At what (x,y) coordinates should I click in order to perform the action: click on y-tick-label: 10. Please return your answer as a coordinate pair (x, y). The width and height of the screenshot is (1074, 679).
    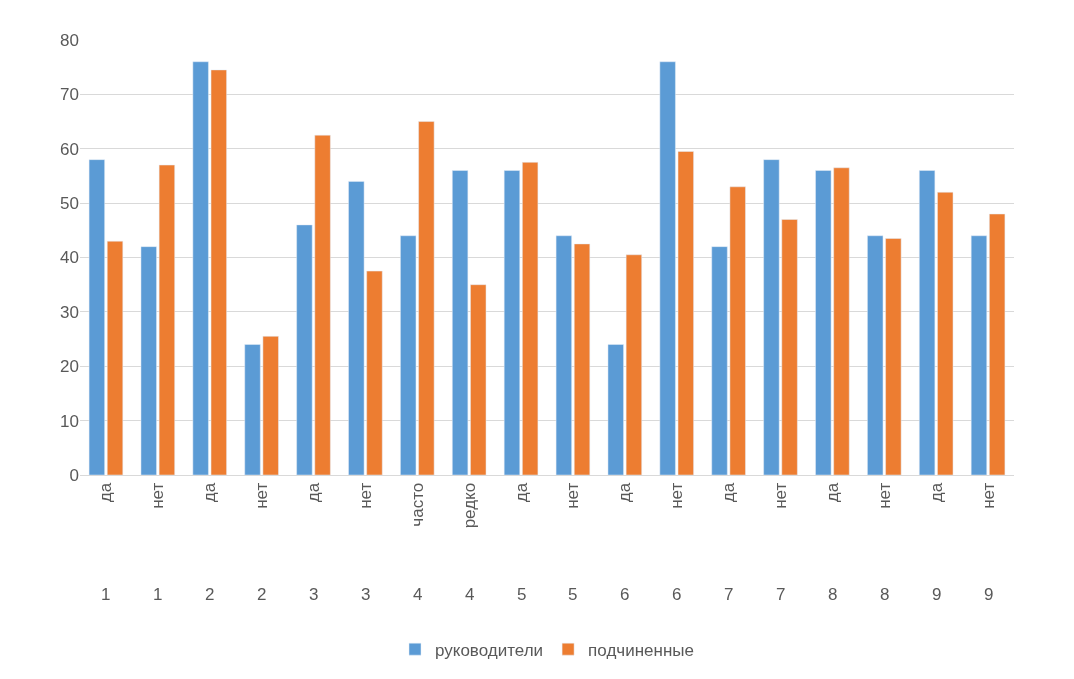
    Looking at the image, I should click on (69, 421).